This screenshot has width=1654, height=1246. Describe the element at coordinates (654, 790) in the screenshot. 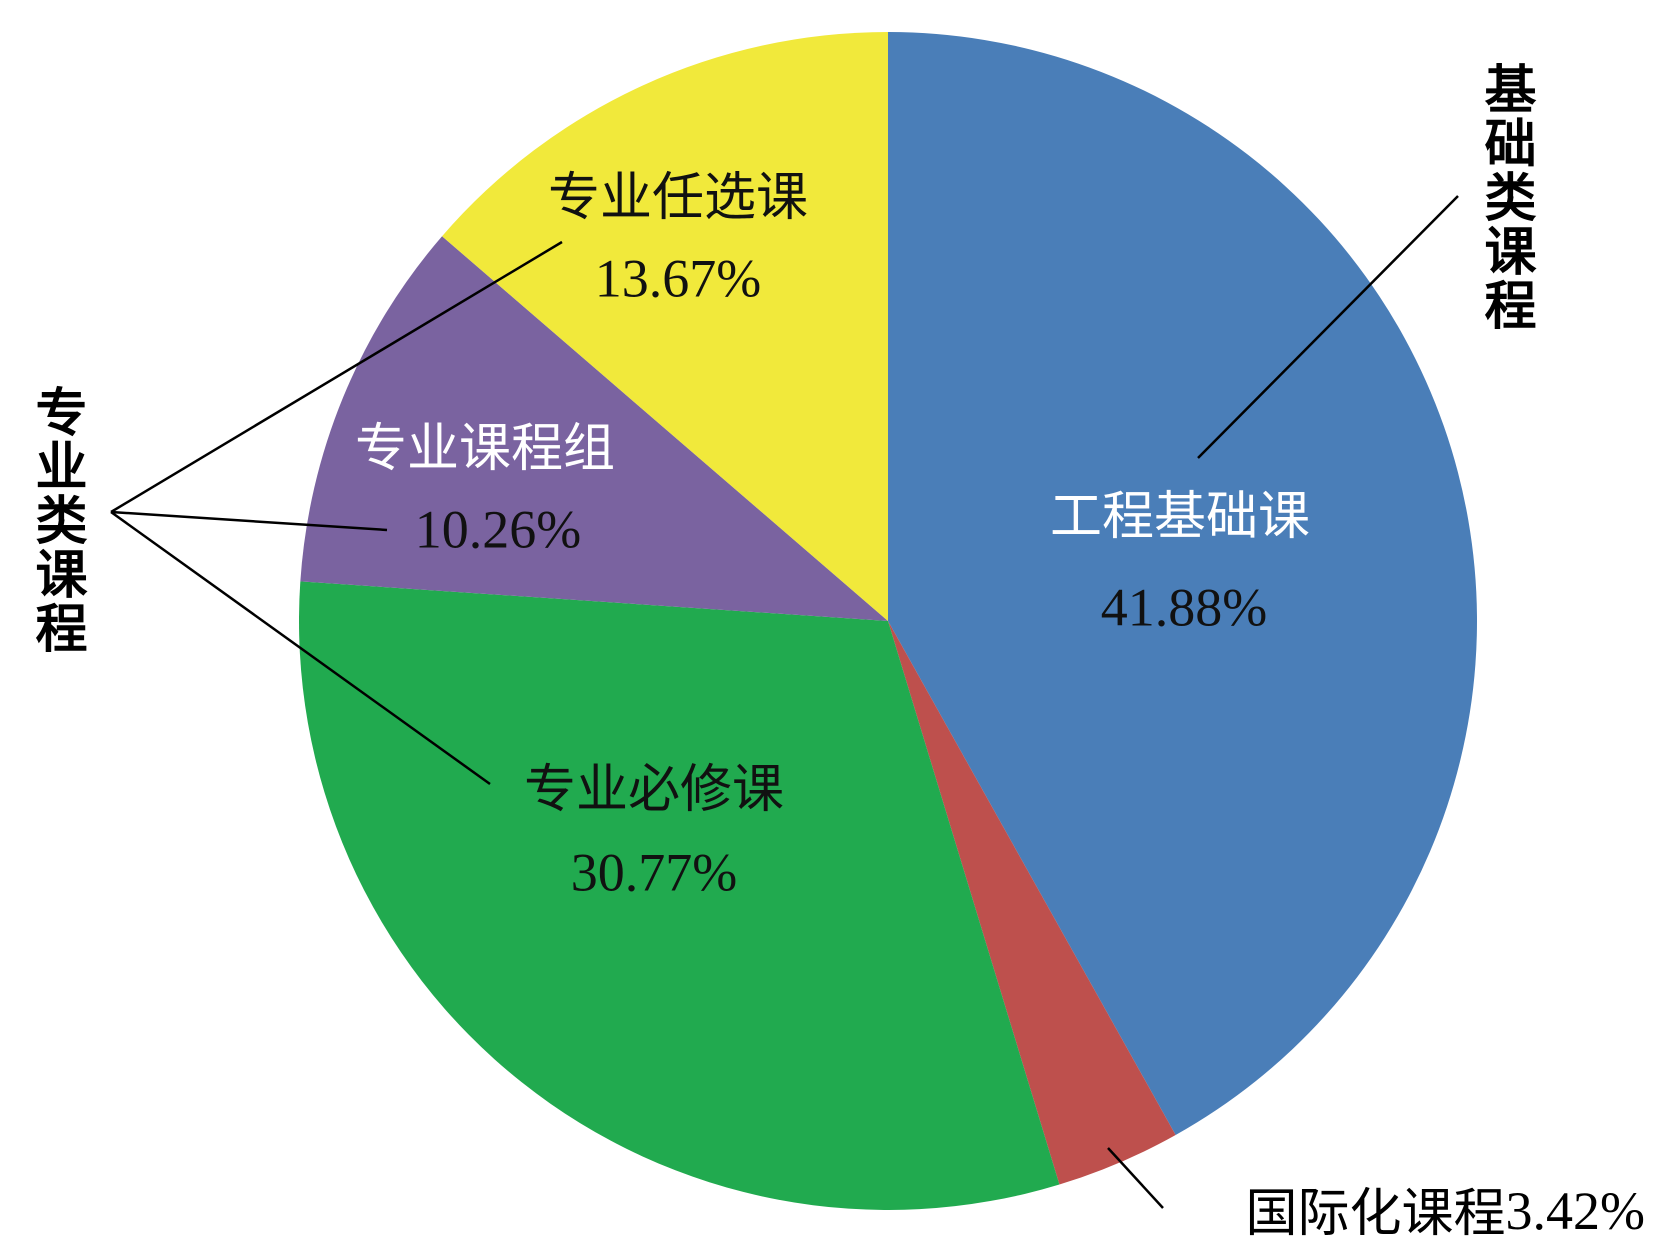

I see `category-label: 专业必修课` at that location.